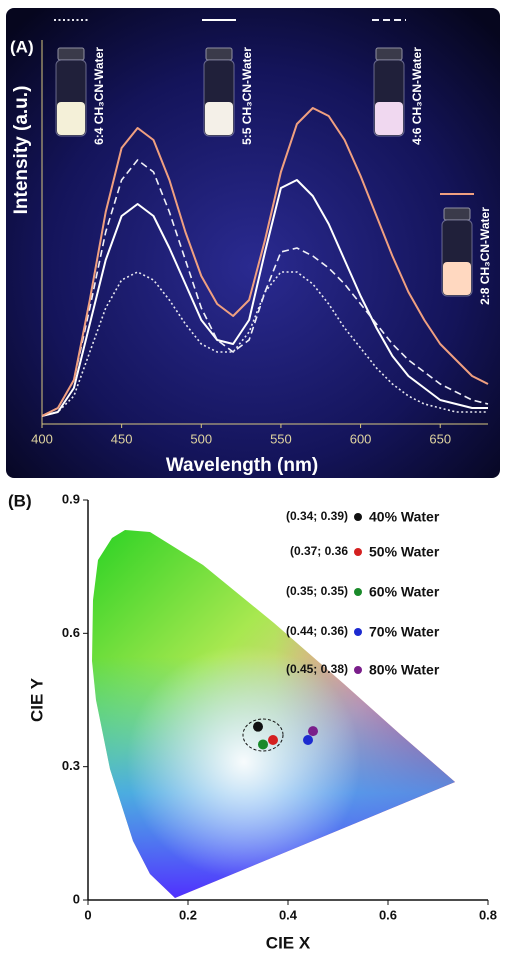 This screenshot has width=505, height=956. What do you see at coordinates (36, 699) in the screenshot?
I see `y-axis-label: CIE Y` at bounding box center [36, 699].